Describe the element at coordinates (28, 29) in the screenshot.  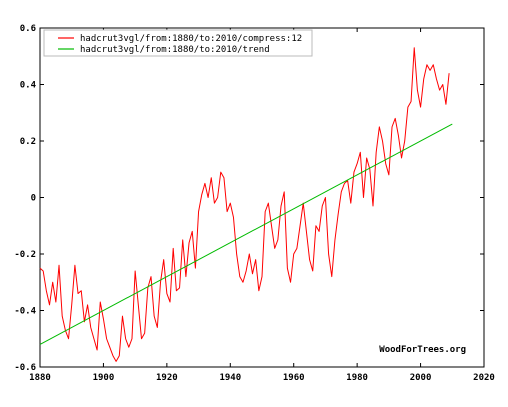
I see `y-tick-label: 0.6` at that location.